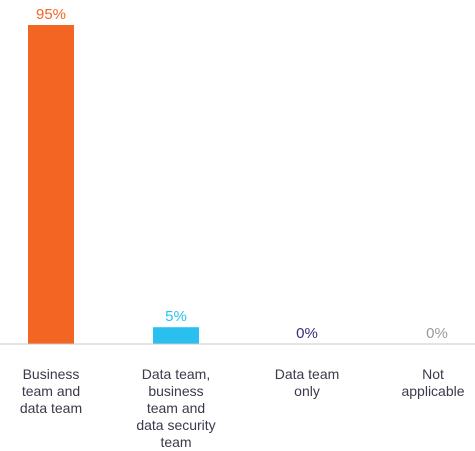  What do you see at coordinates (307, 391) in the screenshot?
I see `category-label-line: only` at bounding box center [307, 391].